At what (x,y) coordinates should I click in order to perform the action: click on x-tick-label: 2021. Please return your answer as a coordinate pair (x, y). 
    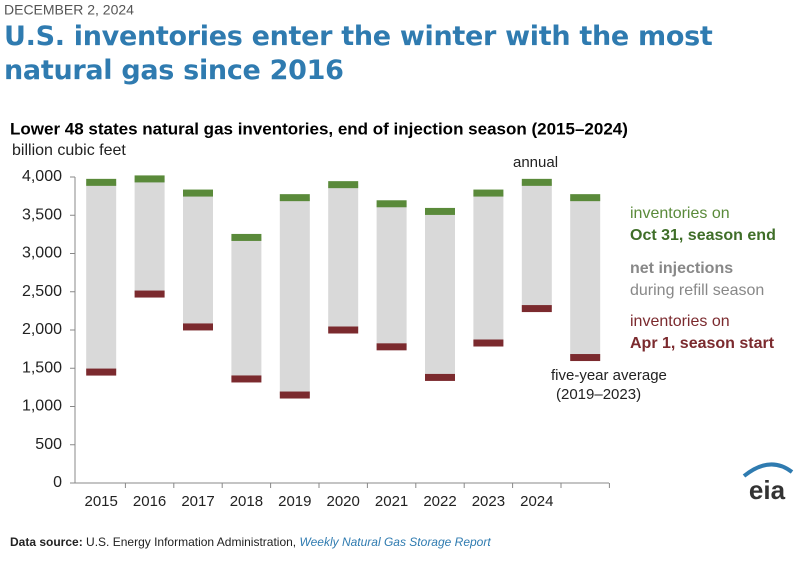
    Looking at the image, I should click on (391, 501).